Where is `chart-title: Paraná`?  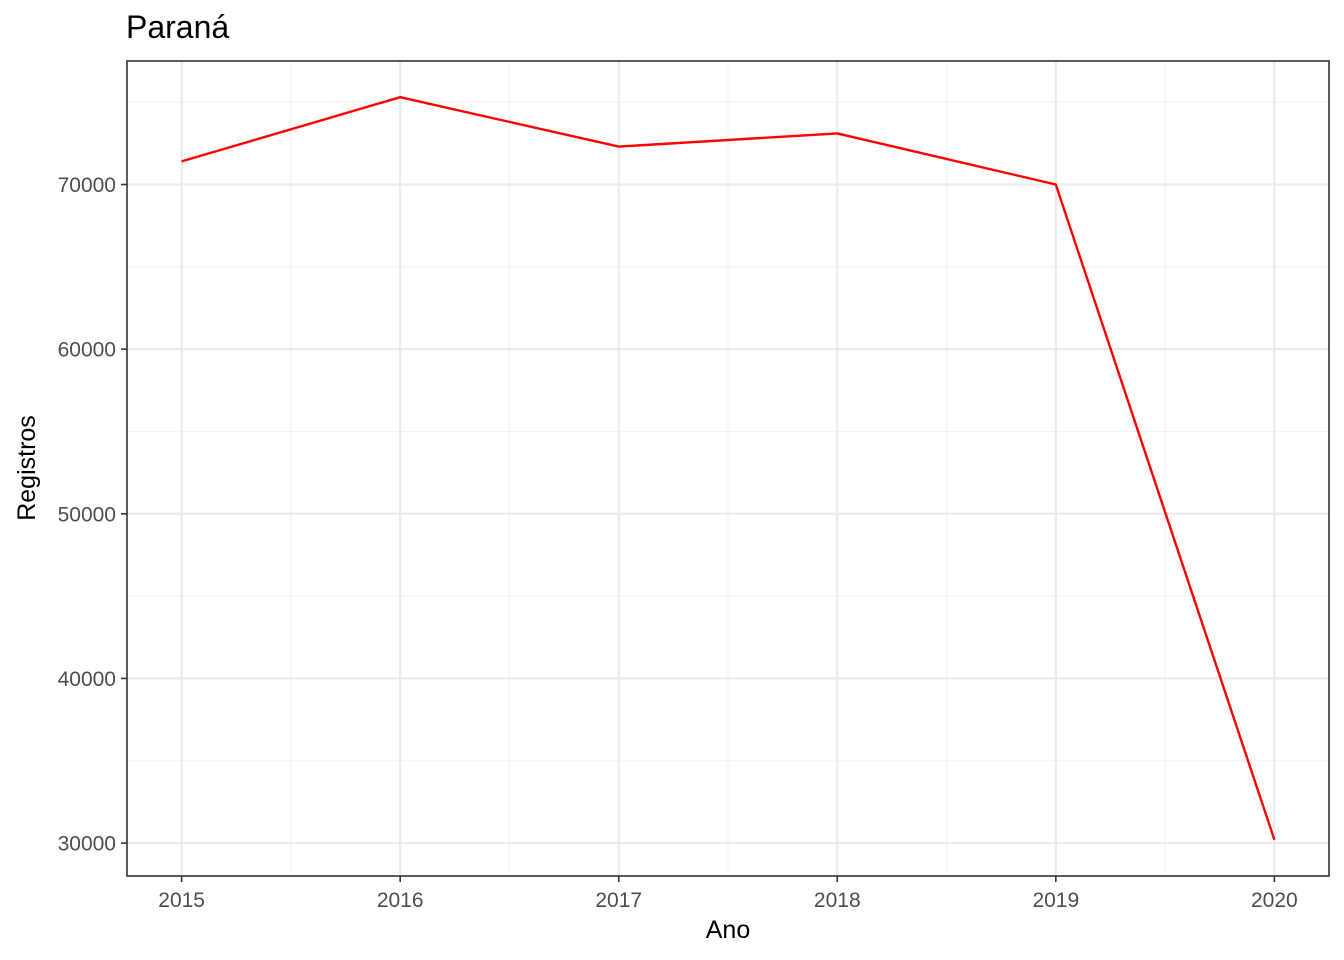 chart-title: Paraná is located at coordinates (177, 27).